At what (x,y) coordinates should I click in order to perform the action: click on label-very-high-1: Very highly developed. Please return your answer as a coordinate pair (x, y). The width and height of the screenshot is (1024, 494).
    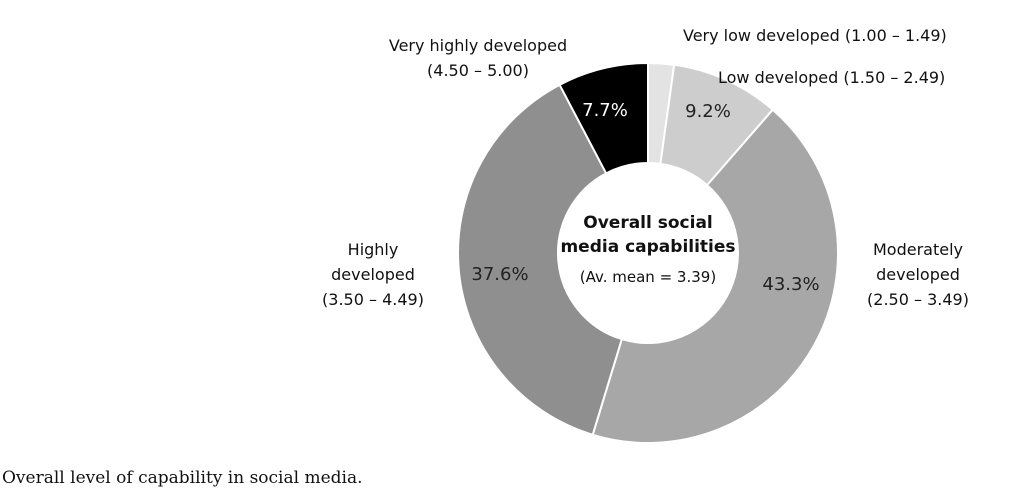
    Looking at the image, I should click on (478, 45).